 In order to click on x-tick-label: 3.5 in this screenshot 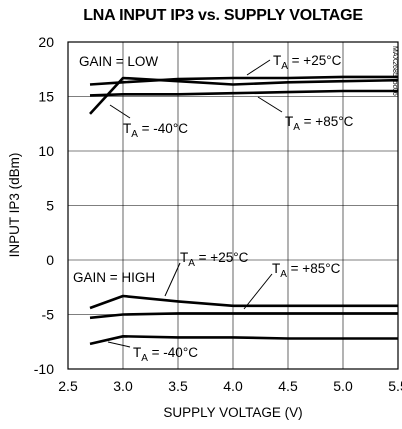, I will do `click(178, 386)`.